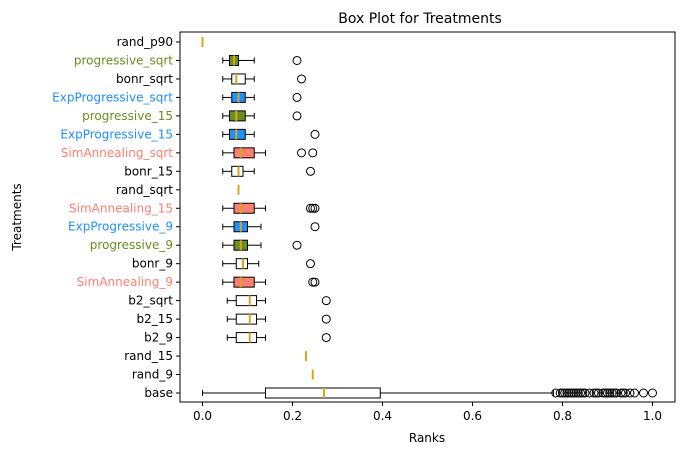 The width and height of the screenshot is (685, 455). What do you see at coordinates (131, 245) in the screenshot?
I see `y-tick-label-progressive_9: progressive_9` at bounding box center [131, 245].